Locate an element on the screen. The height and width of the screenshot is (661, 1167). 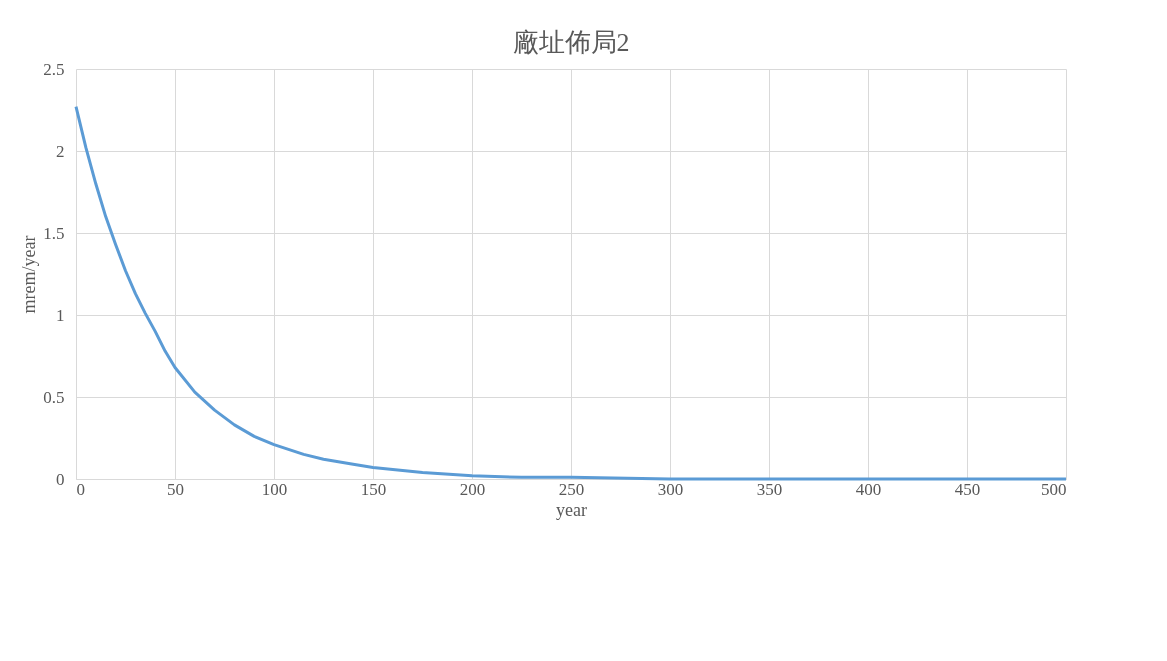
x-tick-label: 0 is located at coordinates (80, 489).